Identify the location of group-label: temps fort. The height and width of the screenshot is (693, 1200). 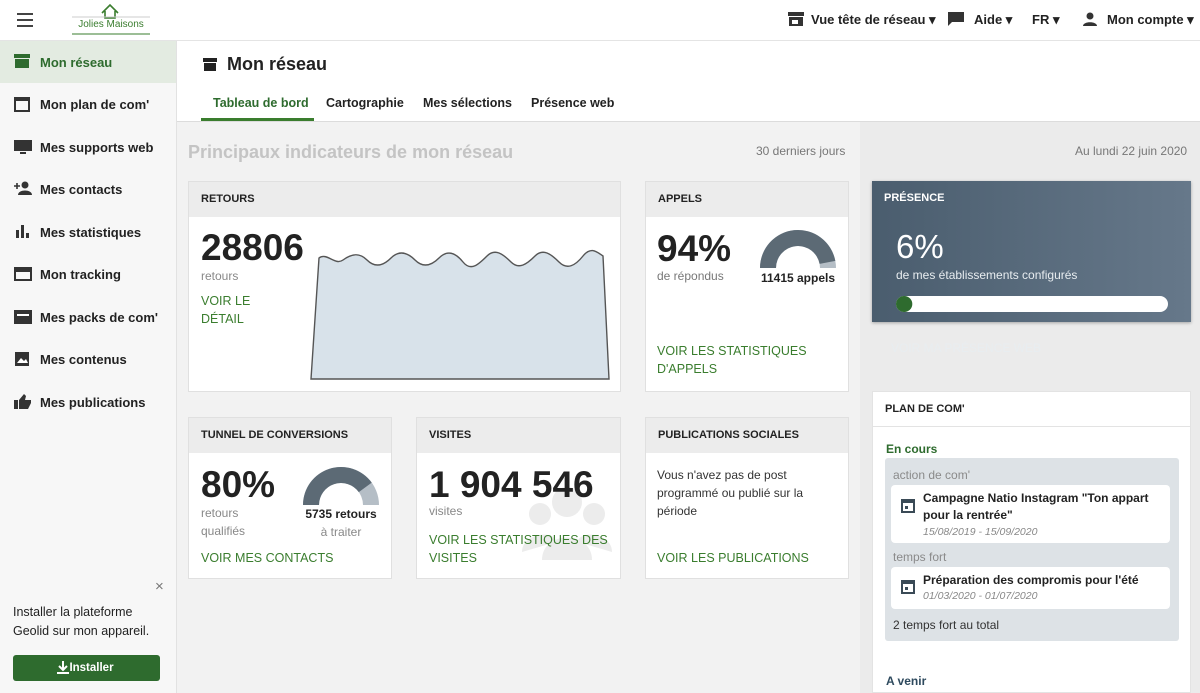
(920, 557).